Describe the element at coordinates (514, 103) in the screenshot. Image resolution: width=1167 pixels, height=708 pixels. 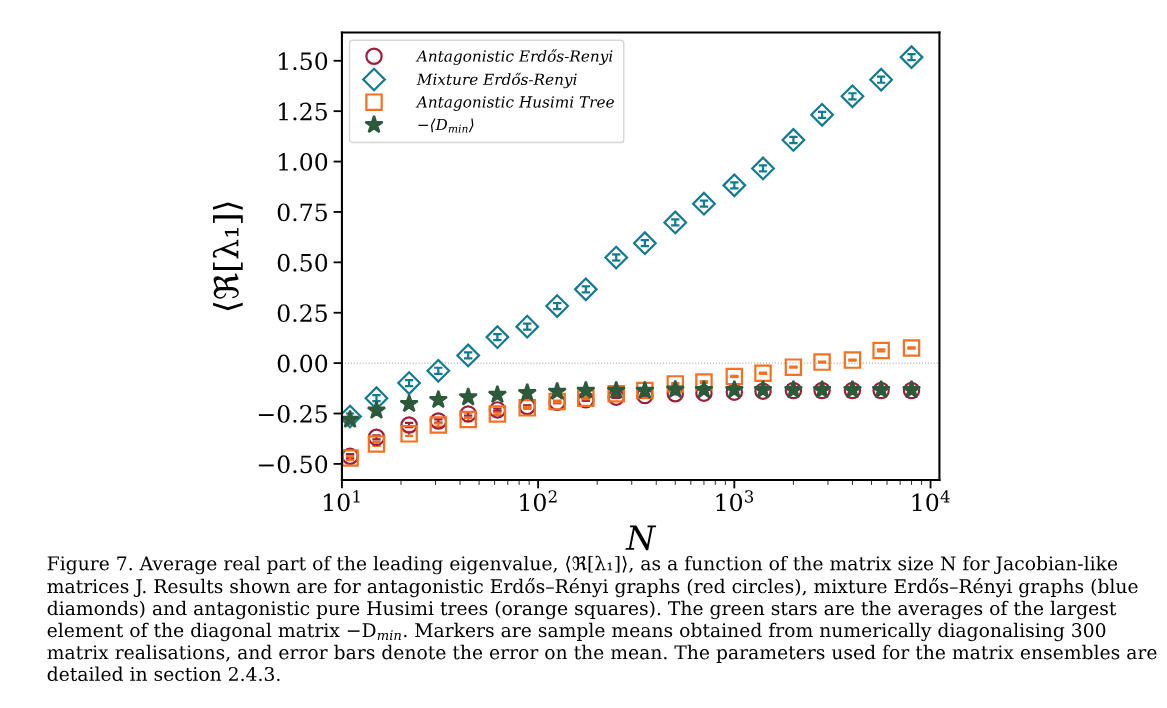
I see `legend-label: Antagonistic Husimi Tree` at that location.